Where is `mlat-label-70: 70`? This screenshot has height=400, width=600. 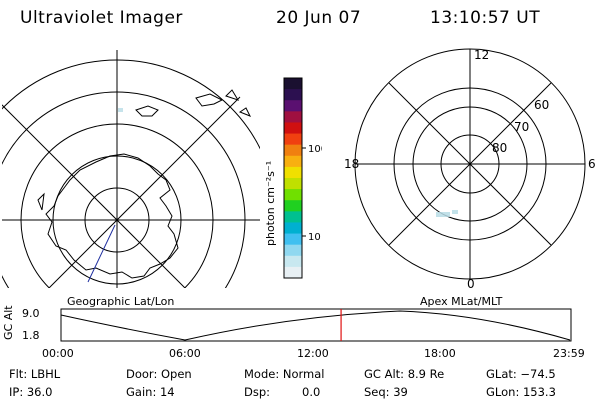
mlat-label-70: 70 is located at coordinates (521, 127).